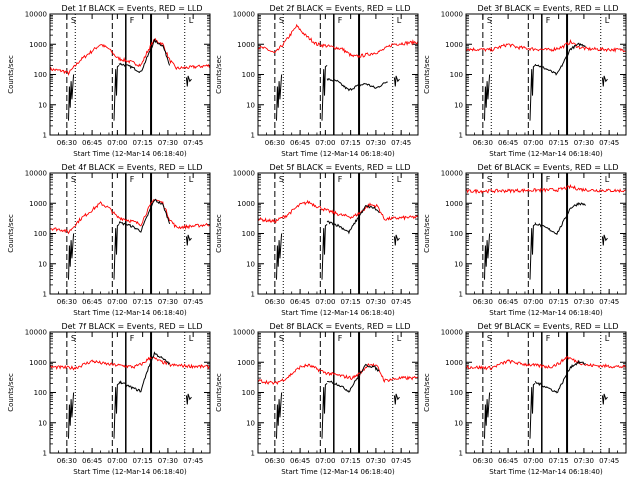 The image size is (640, 480). What do you see at coordinates (547, 167) in the screenshot?
I see `chart-title: Det 6f BLACK = Events, RED = LLD` at bounding box center [547, 167].